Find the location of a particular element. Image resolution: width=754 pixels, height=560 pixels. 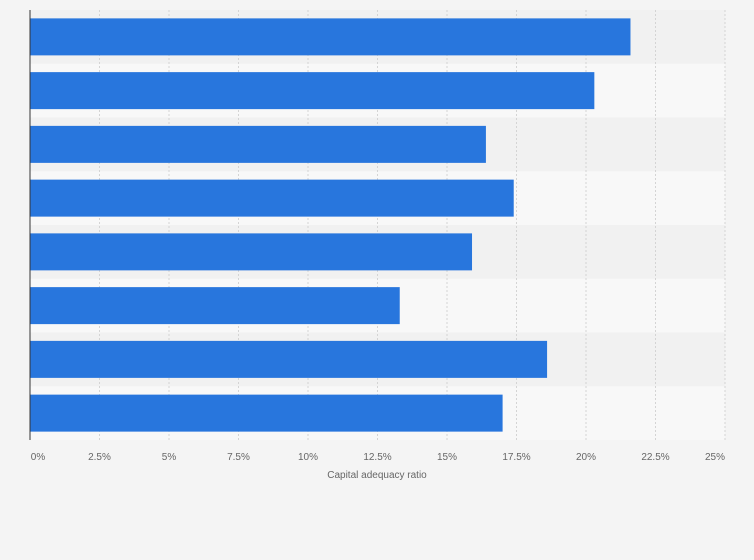

x-axis-title: Capital adequacy ratio is located at coordinates (377, 475).